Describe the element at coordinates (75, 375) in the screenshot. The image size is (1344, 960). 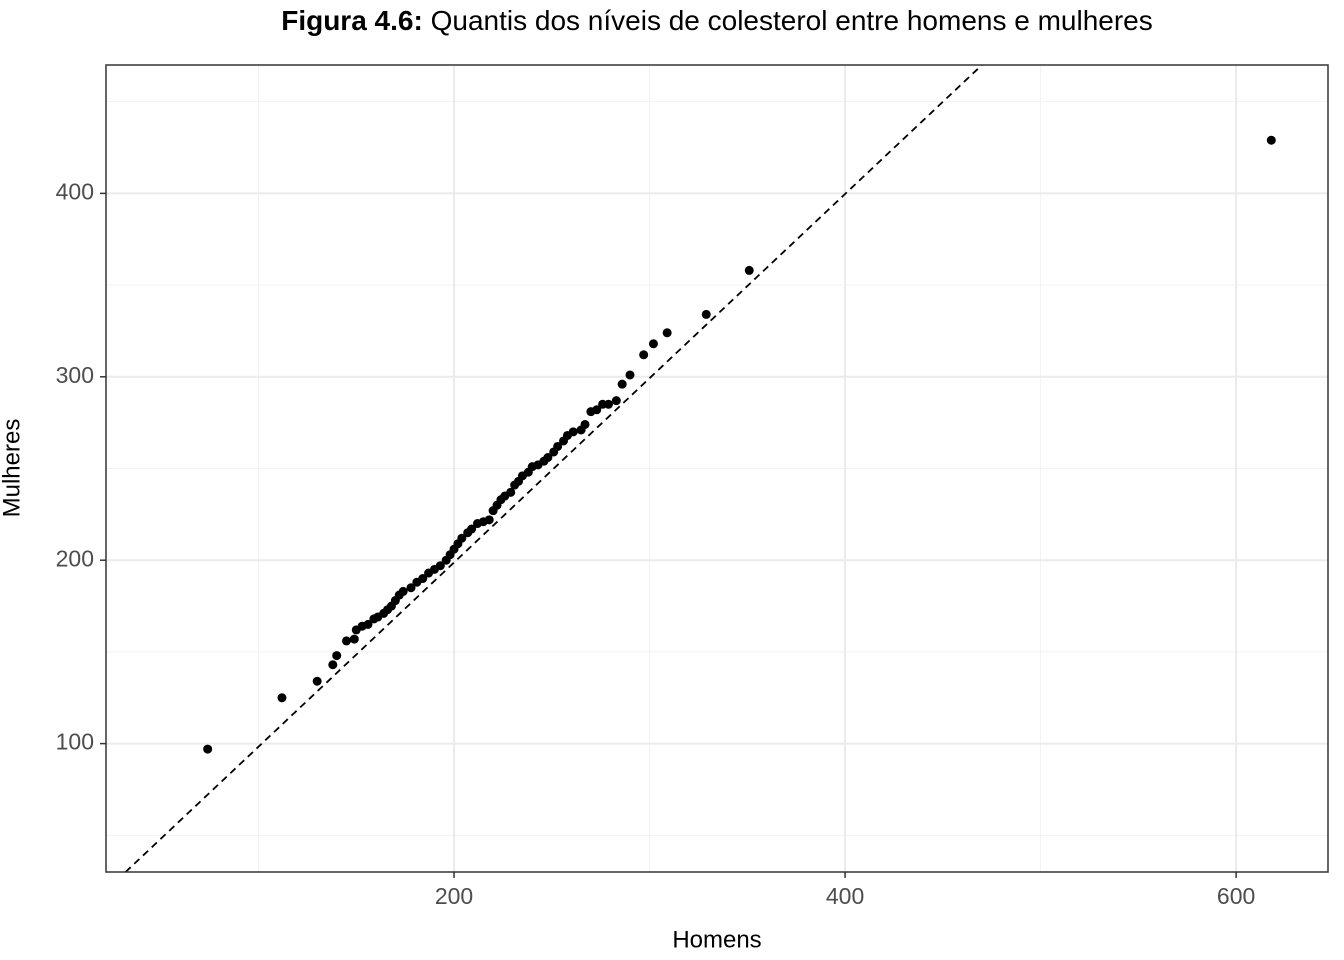
I see `y-tick-label: 300` at that location.